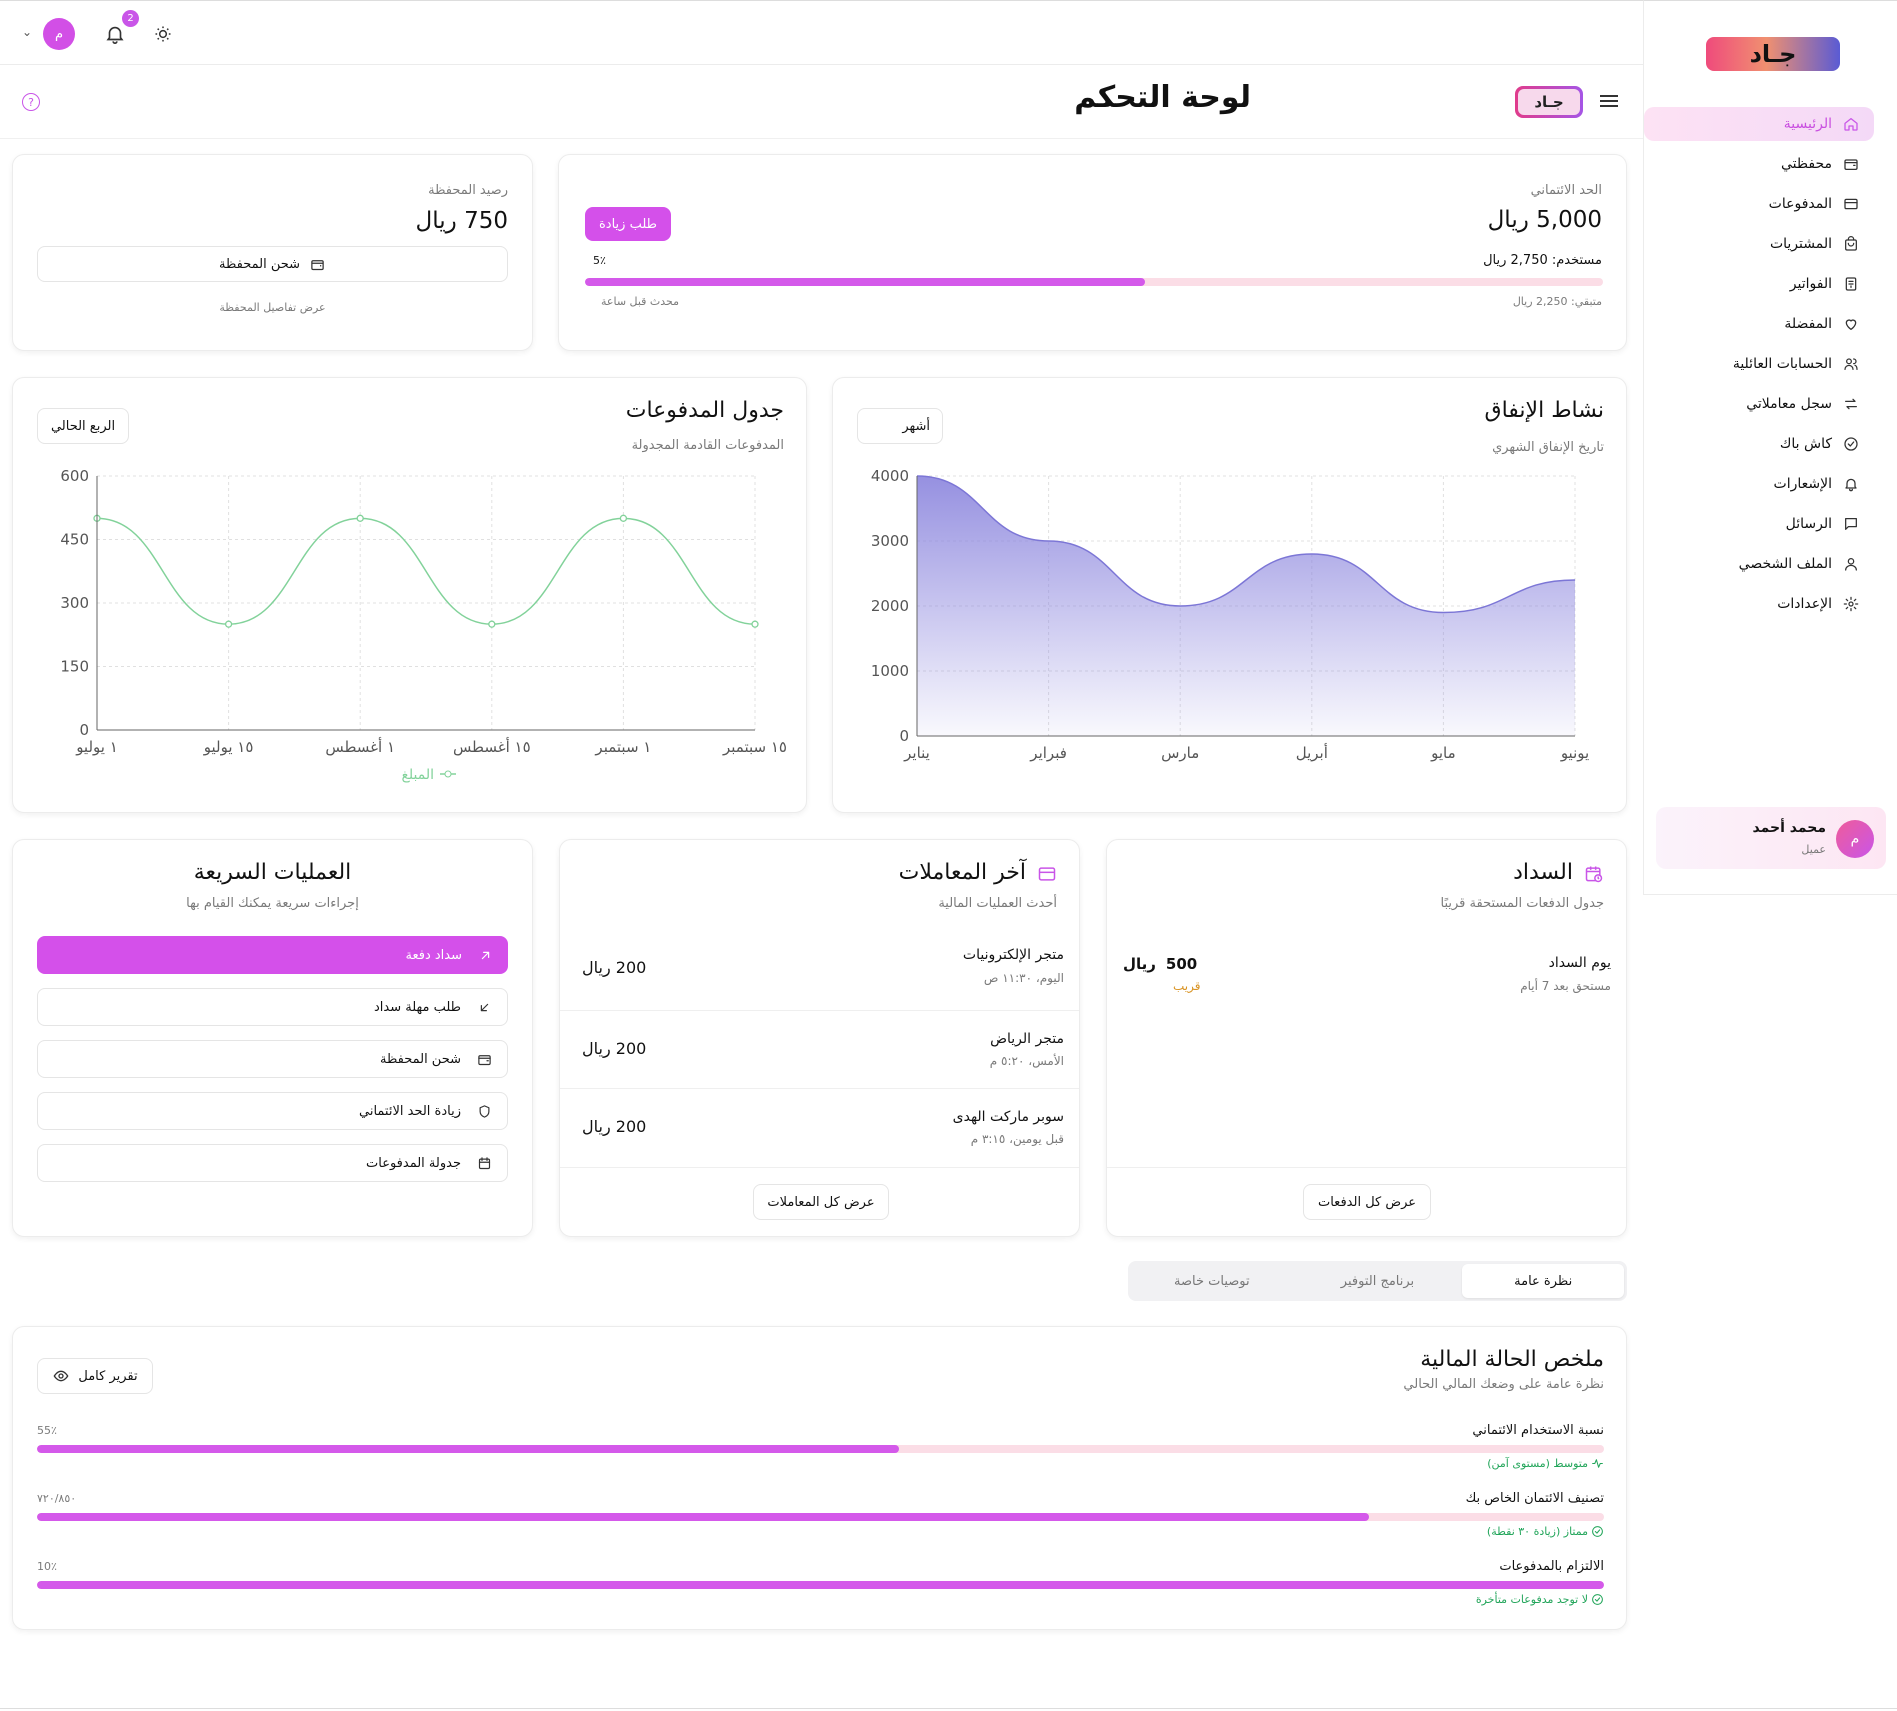 The height and width of the screenshot is (1711, 1897). Describe the element at coordinates (61, 1376) in the screenshot. I see `eye-icon` at that location.